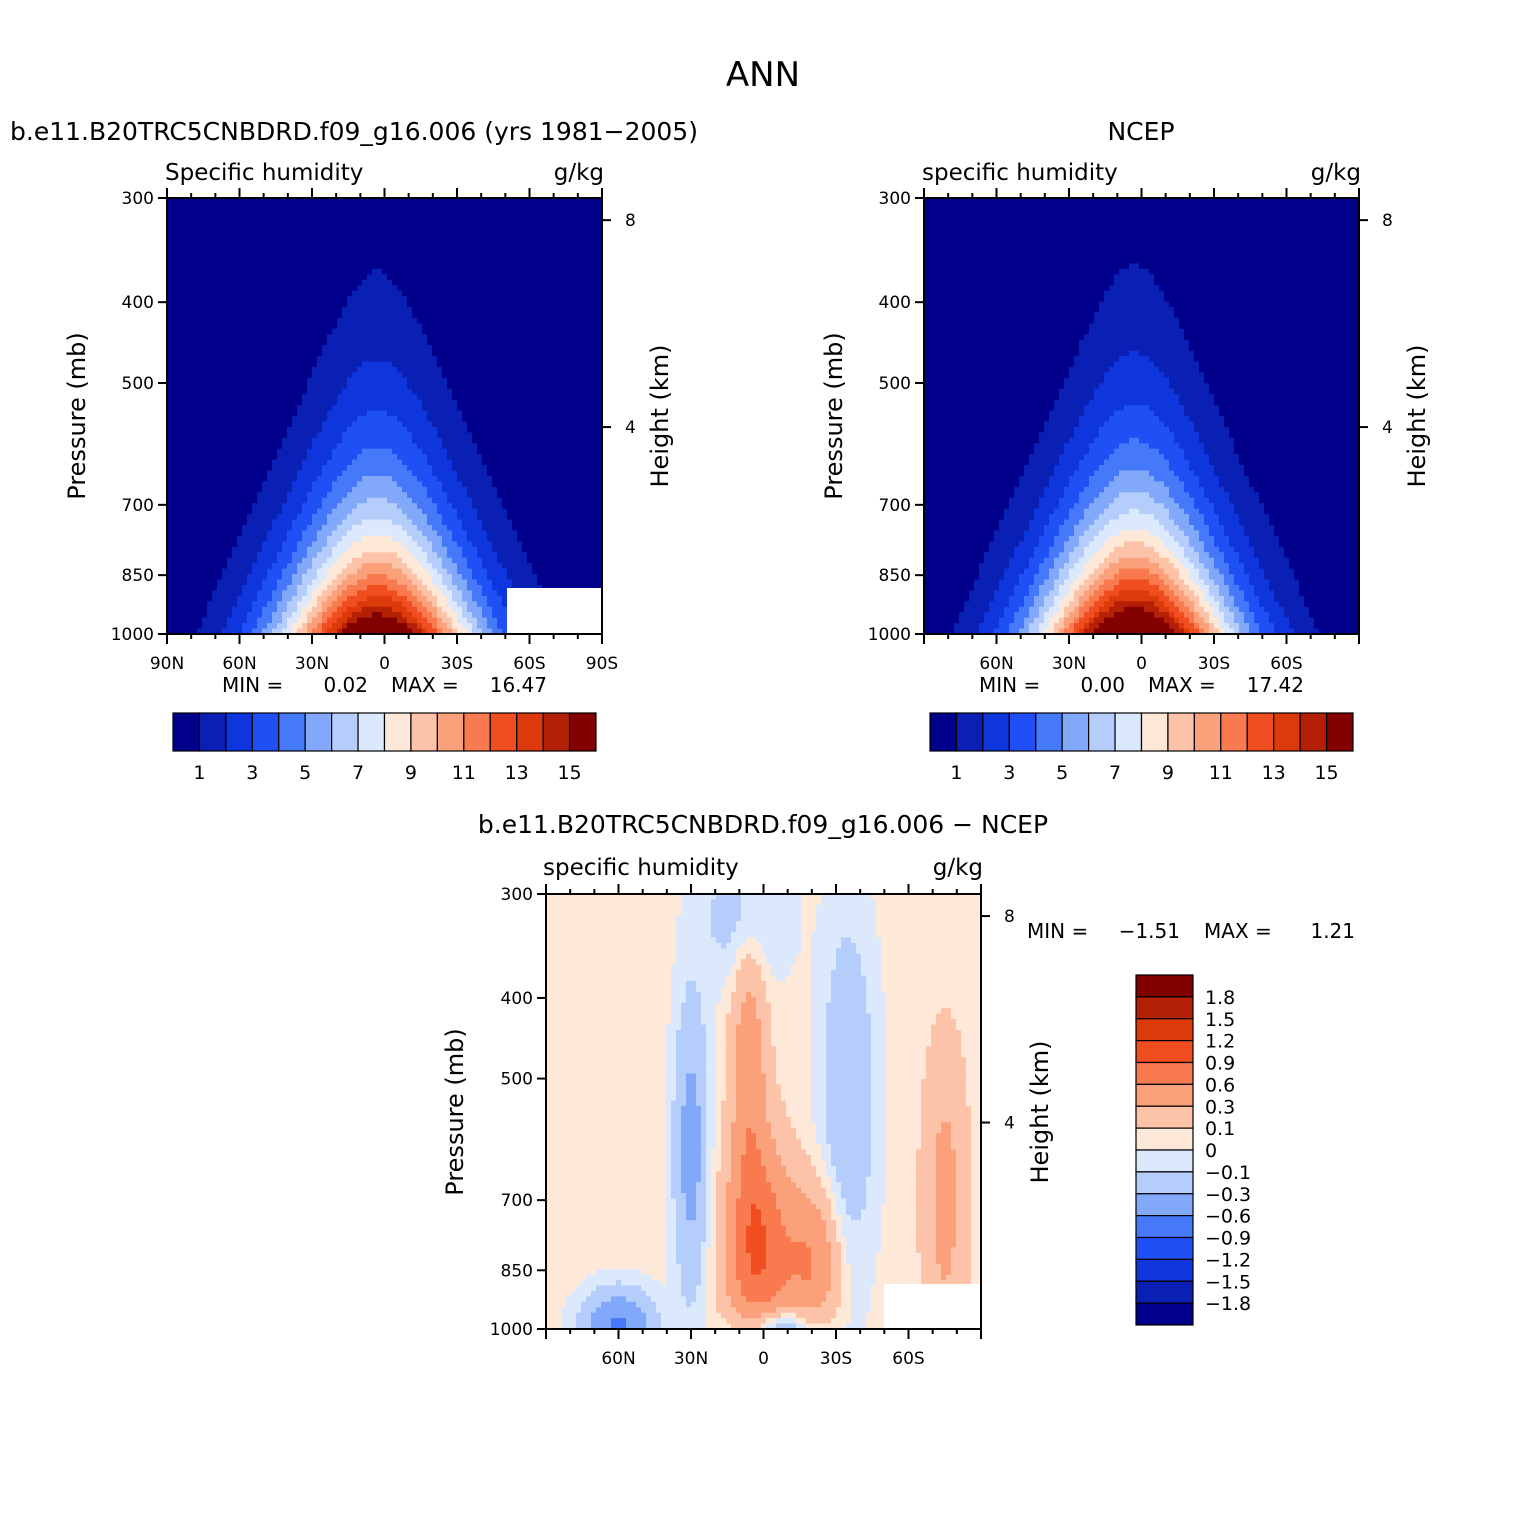 The width and height of the screenshot is (1525, 1525). I want to click on panel-model-colorbar-box, so click(556, 732).